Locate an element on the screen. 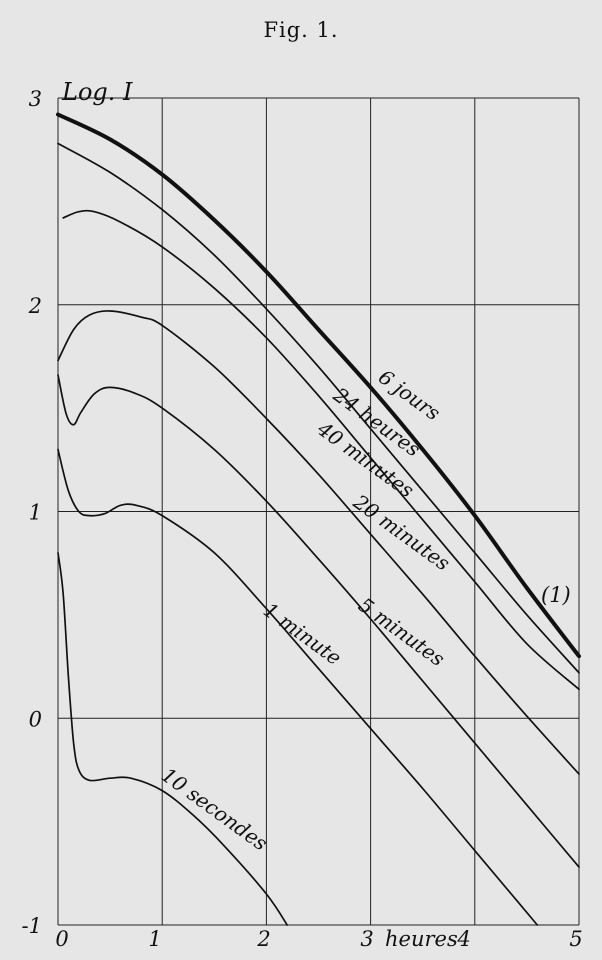  figure-title: Fig. 1. is located at coordinates (301, 30).